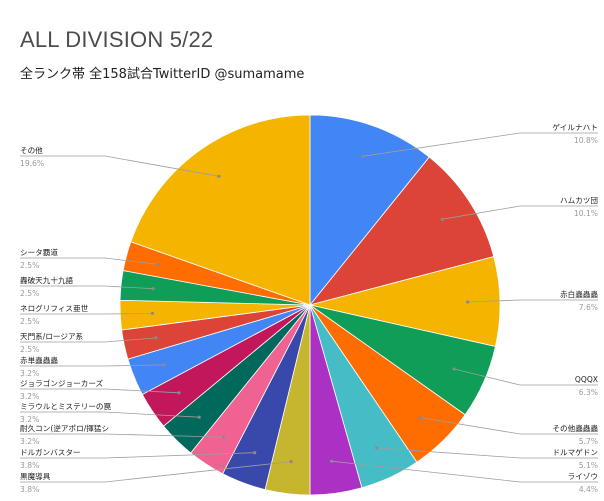 This screenshot has width=604, height=501. I want to click on slice-percent: 5.7%, so click(588, 441).